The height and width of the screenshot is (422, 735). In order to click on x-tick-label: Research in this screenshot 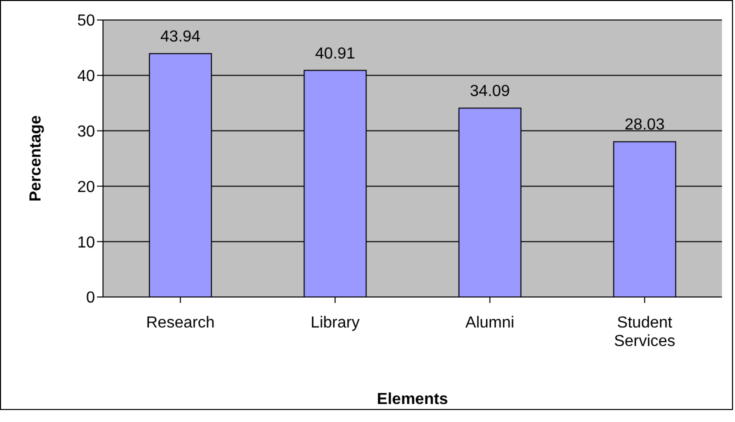, I will do `click(180, 323)`.